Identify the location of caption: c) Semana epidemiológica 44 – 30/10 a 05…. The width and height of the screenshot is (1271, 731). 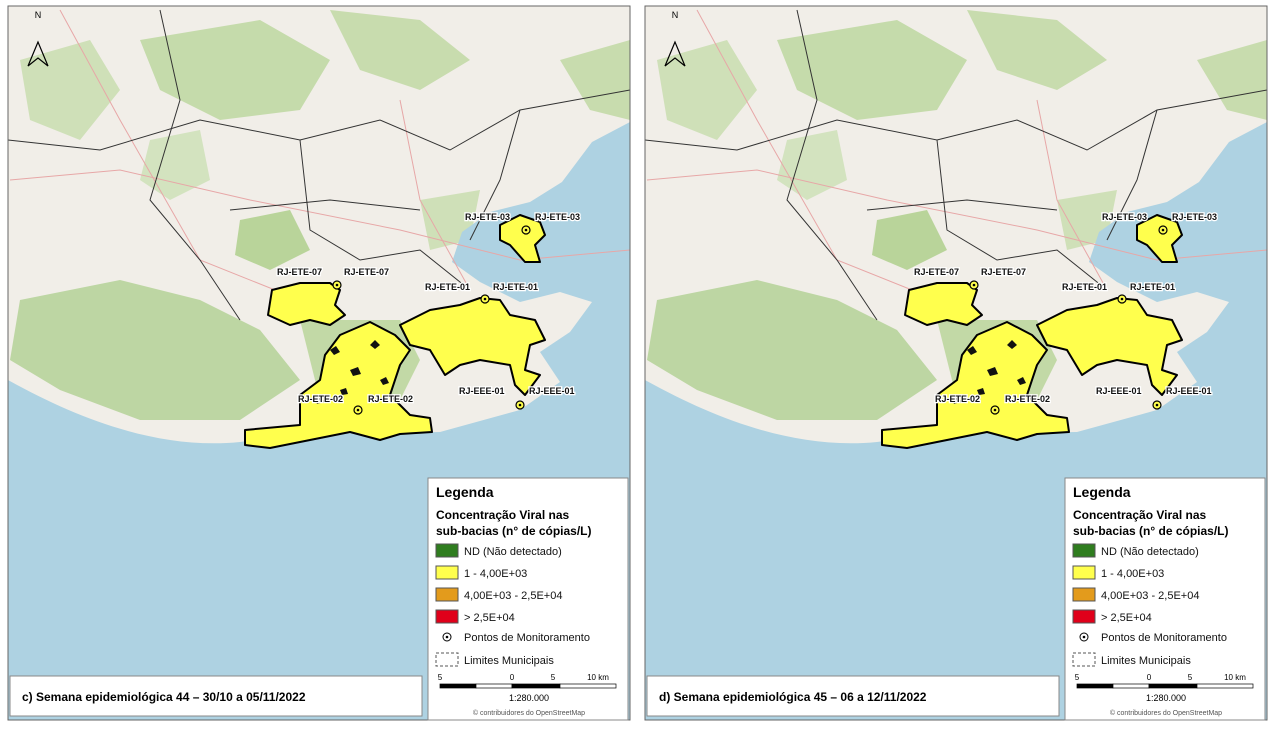
(164, 697).